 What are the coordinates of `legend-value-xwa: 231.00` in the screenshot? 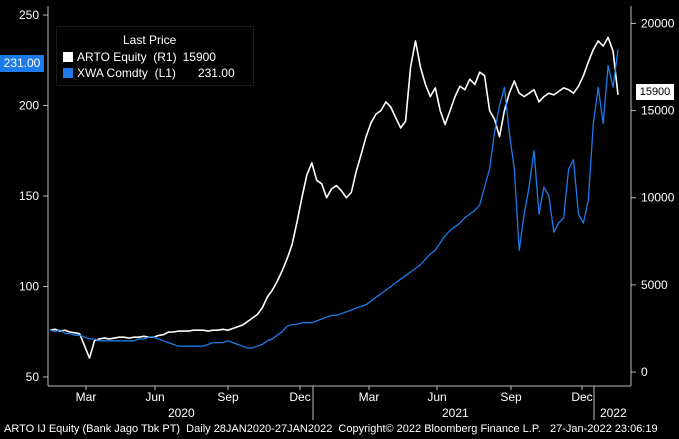 It's located at (216, 73).